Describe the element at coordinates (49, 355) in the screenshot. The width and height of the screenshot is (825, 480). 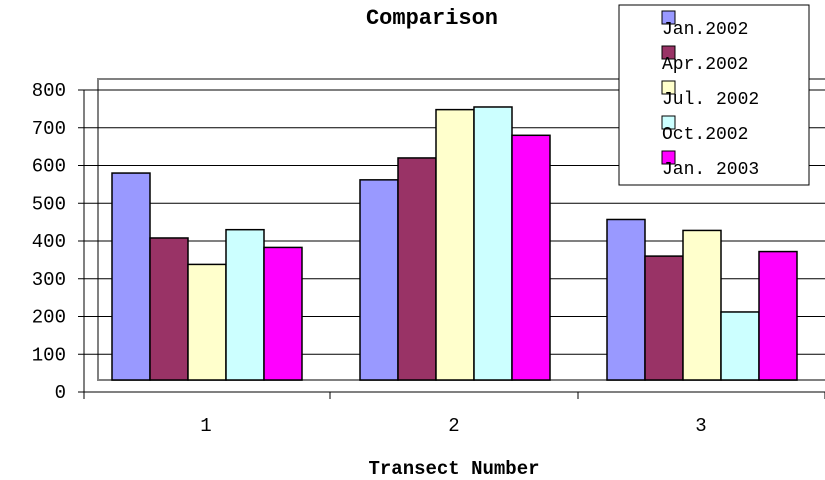
I see `y-tick-label: 100` at that location.